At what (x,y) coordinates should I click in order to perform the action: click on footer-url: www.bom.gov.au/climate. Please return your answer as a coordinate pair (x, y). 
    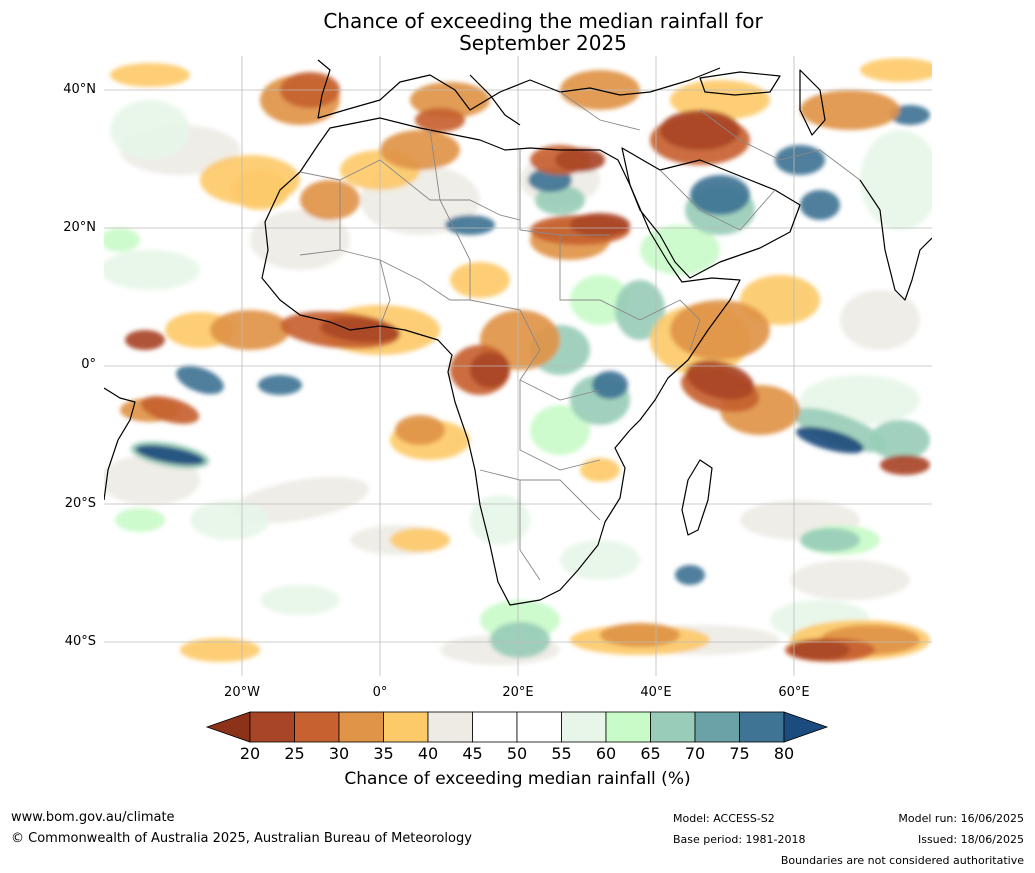
    Looking at the image, I should click on (93, 817).